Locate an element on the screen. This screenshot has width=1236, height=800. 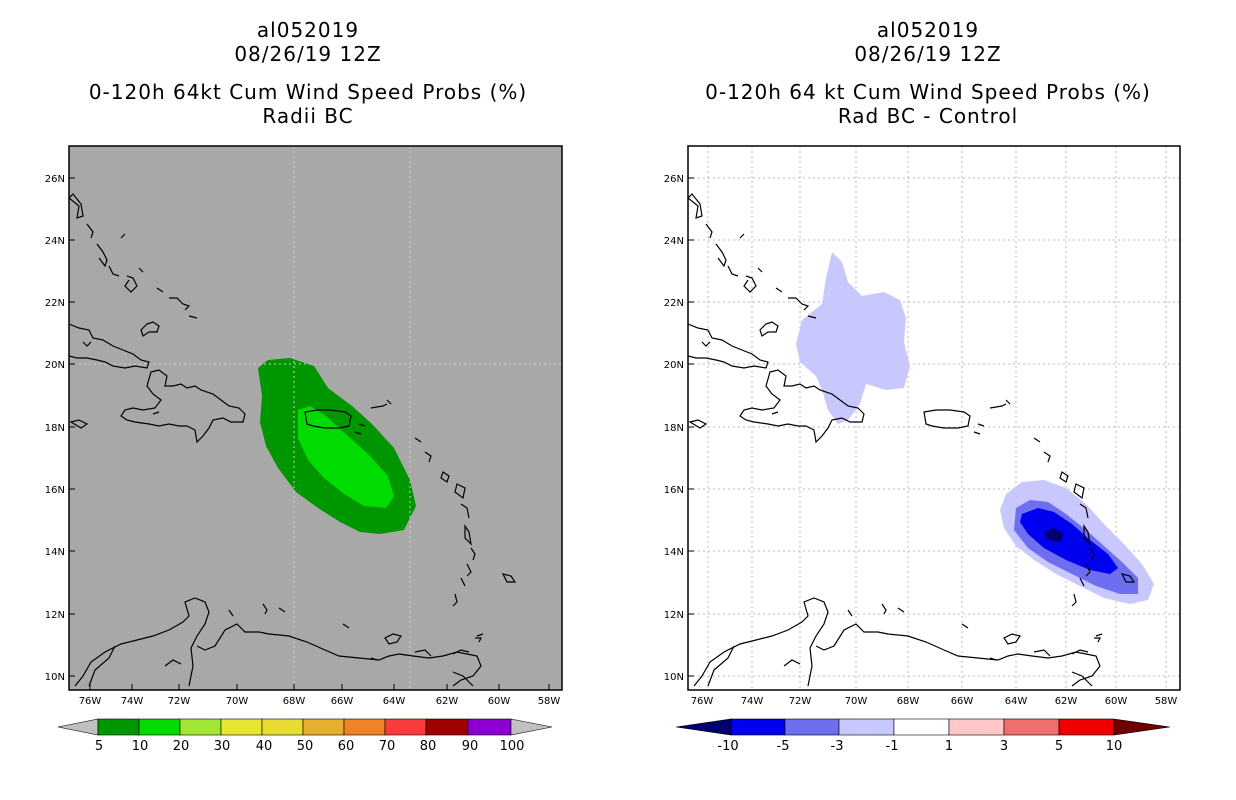
right-lat-label: 18N is located at coordinates (674, 428).